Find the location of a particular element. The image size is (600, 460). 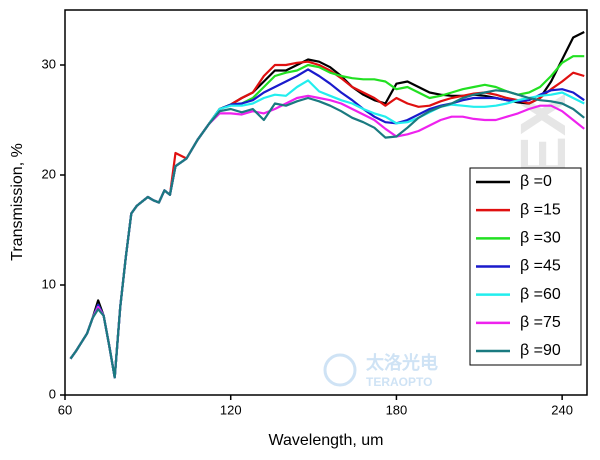

x-tick-label: 180 is located at coordinates (397, 409).